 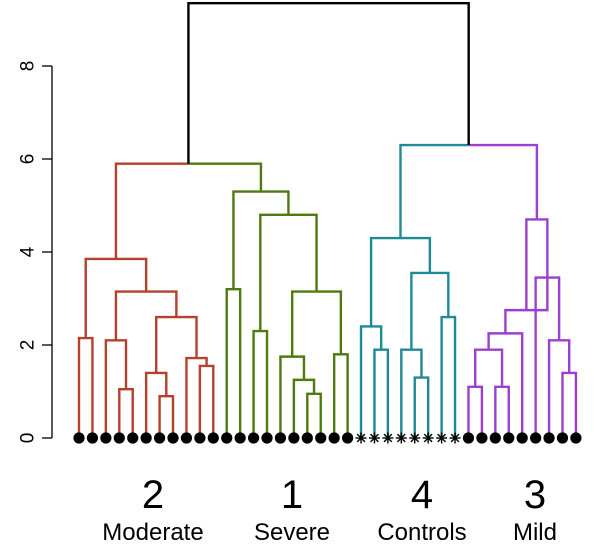 I want to click on y-axis: 0 2 4 6 8, so click(x=35, y=252).